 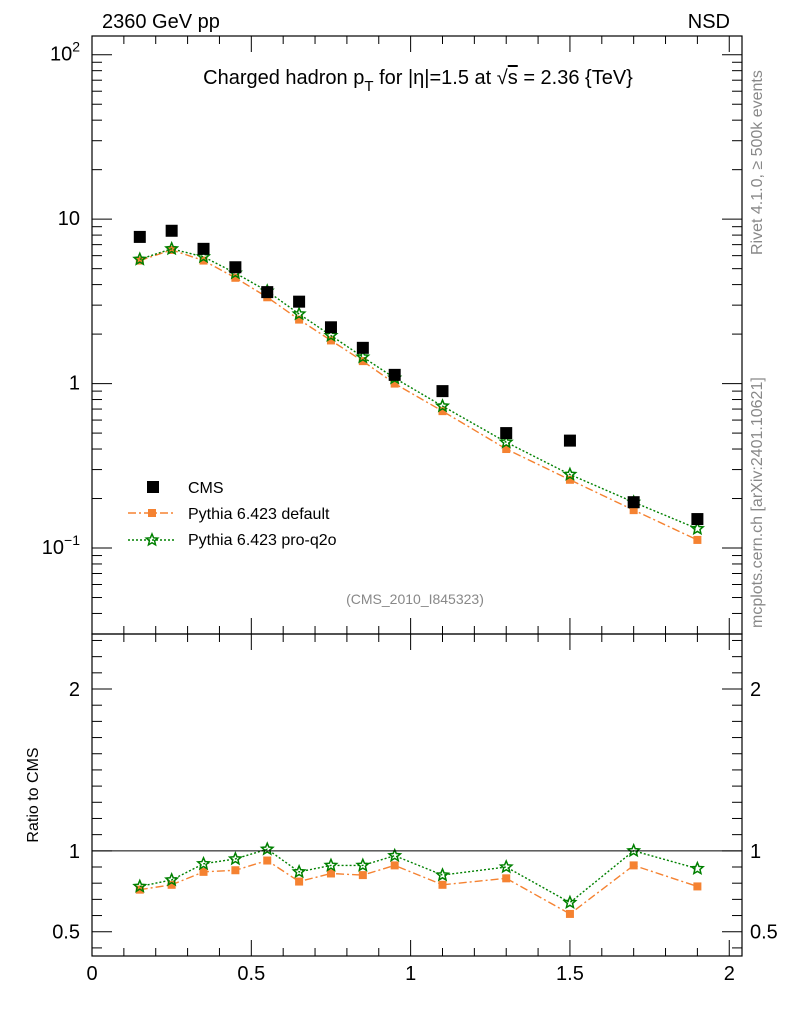 I want to click on legend-marker-cms, so click(x=153, y=487).